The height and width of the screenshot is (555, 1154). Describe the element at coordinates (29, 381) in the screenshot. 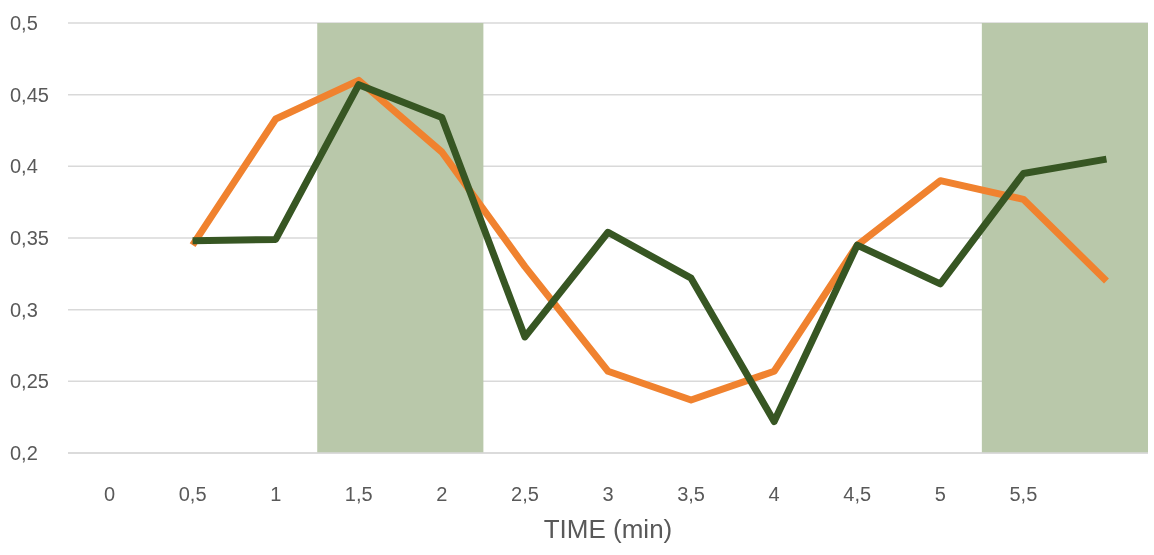

I see `y-tick-label: 0,25` at that location.